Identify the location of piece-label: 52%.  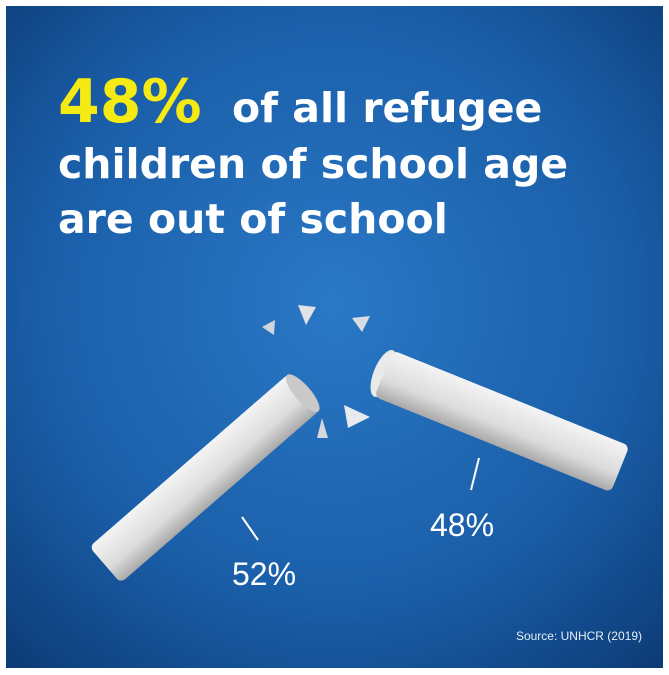
(264, 574).